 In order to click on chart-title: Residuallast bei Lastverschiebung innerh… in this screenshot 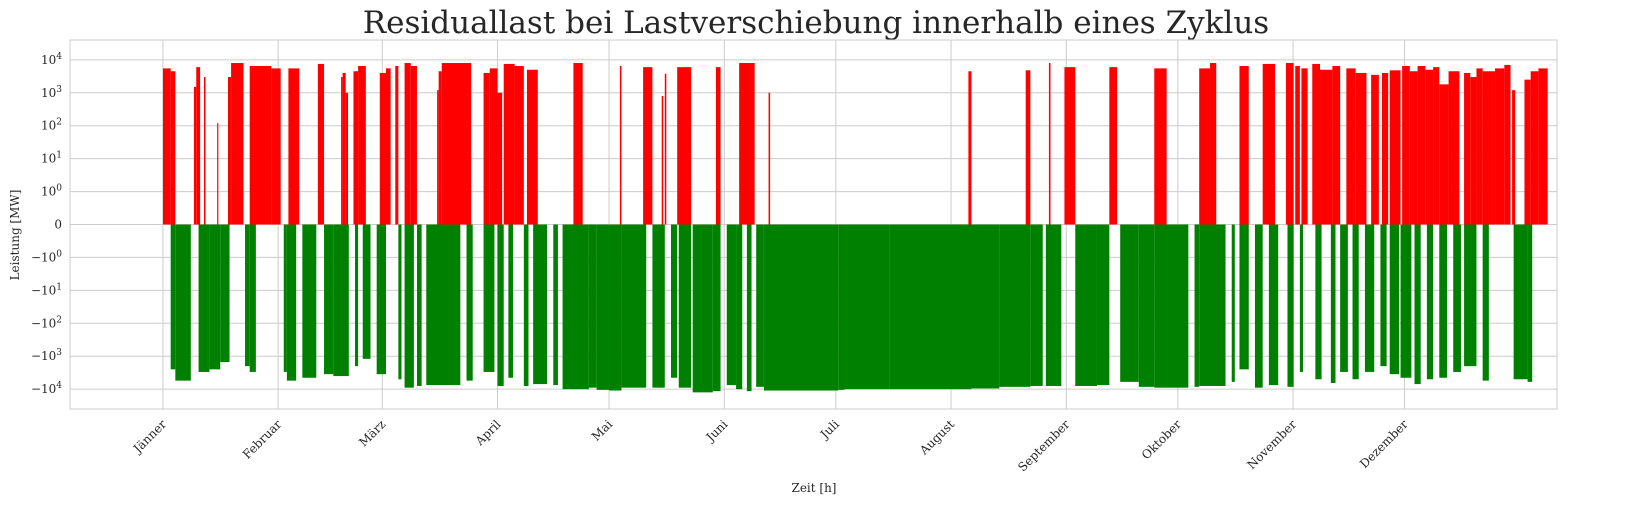, I will do `click(816, 23)`.